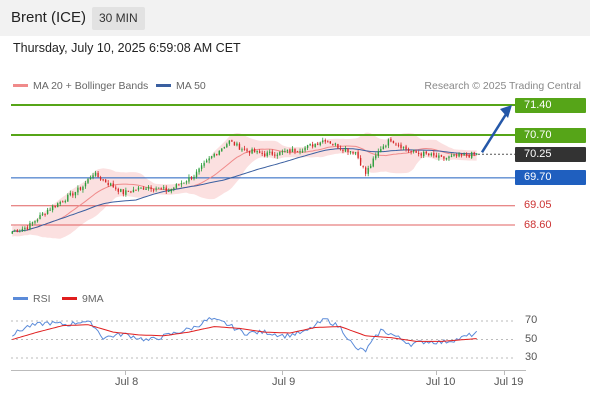  I want to click on rsi-ma-legend: 9MA, so click(83, 299).